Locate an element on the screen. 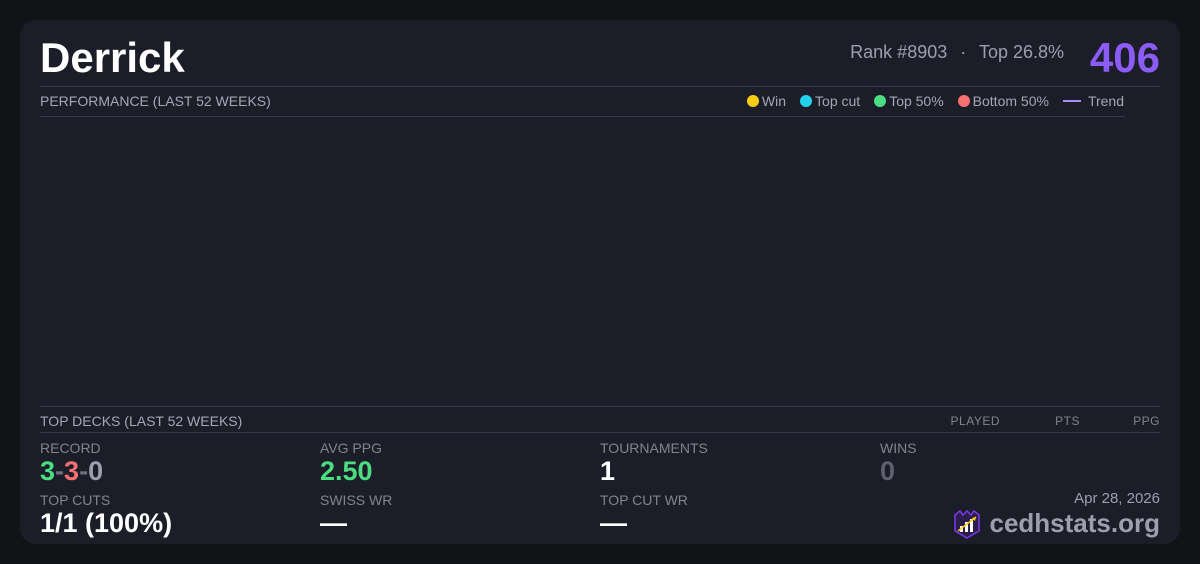  legend-trend: Trend is located at coordinates (1093, 101).